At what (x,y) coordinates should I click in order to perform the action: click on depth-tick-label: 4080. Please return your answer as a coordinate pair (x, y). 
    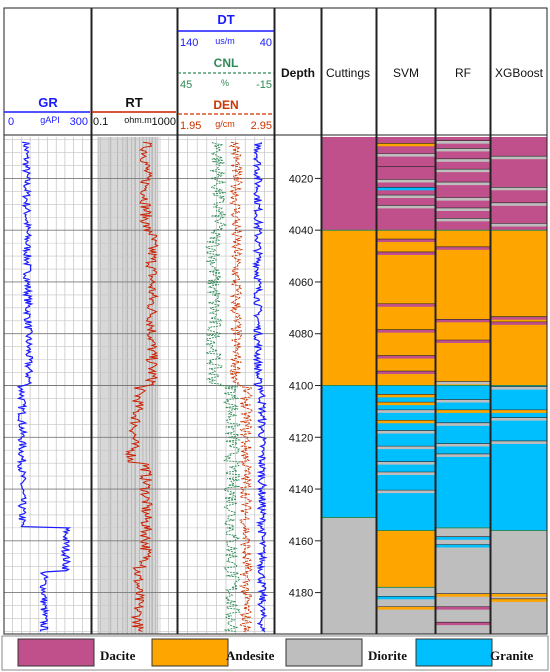
    Looking at the image, I should click on (301, 335).